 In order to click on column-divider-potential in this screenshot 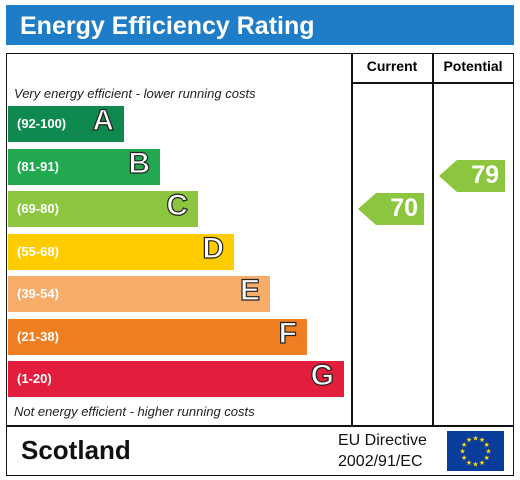, I will do `click(433, 239)`.